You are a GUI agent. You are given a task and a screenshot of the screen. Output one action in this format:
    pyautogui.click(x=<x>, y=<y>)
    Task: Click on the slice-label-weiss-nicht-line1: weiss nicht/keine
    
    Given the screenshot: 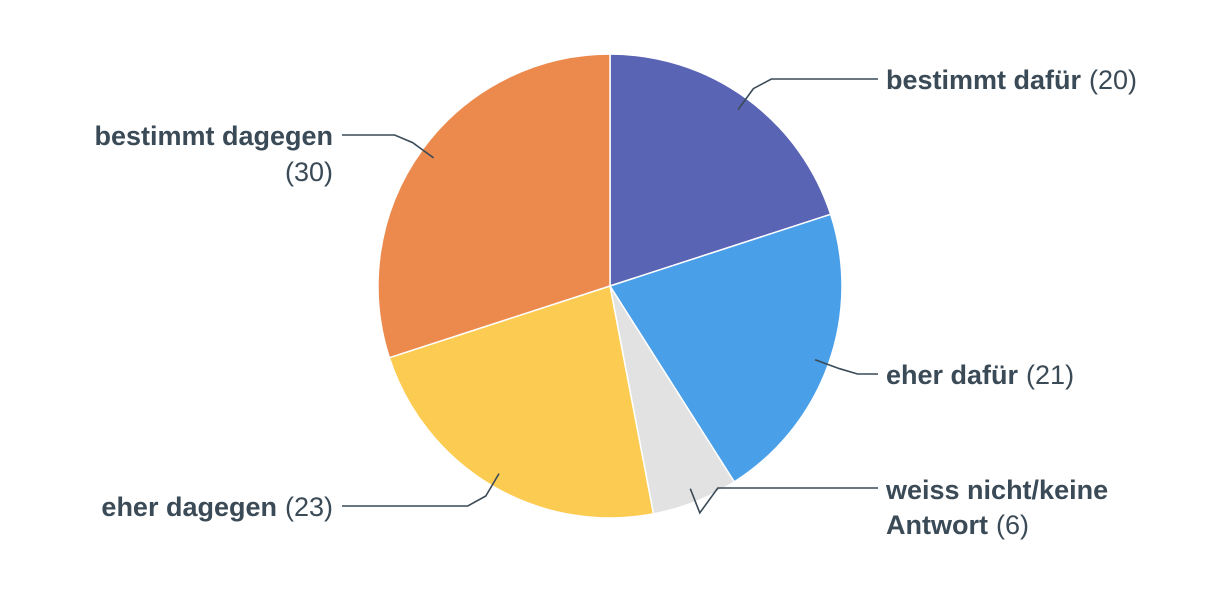 What is the action you would take?
    pyautogui.click(x=996, y=490)
    